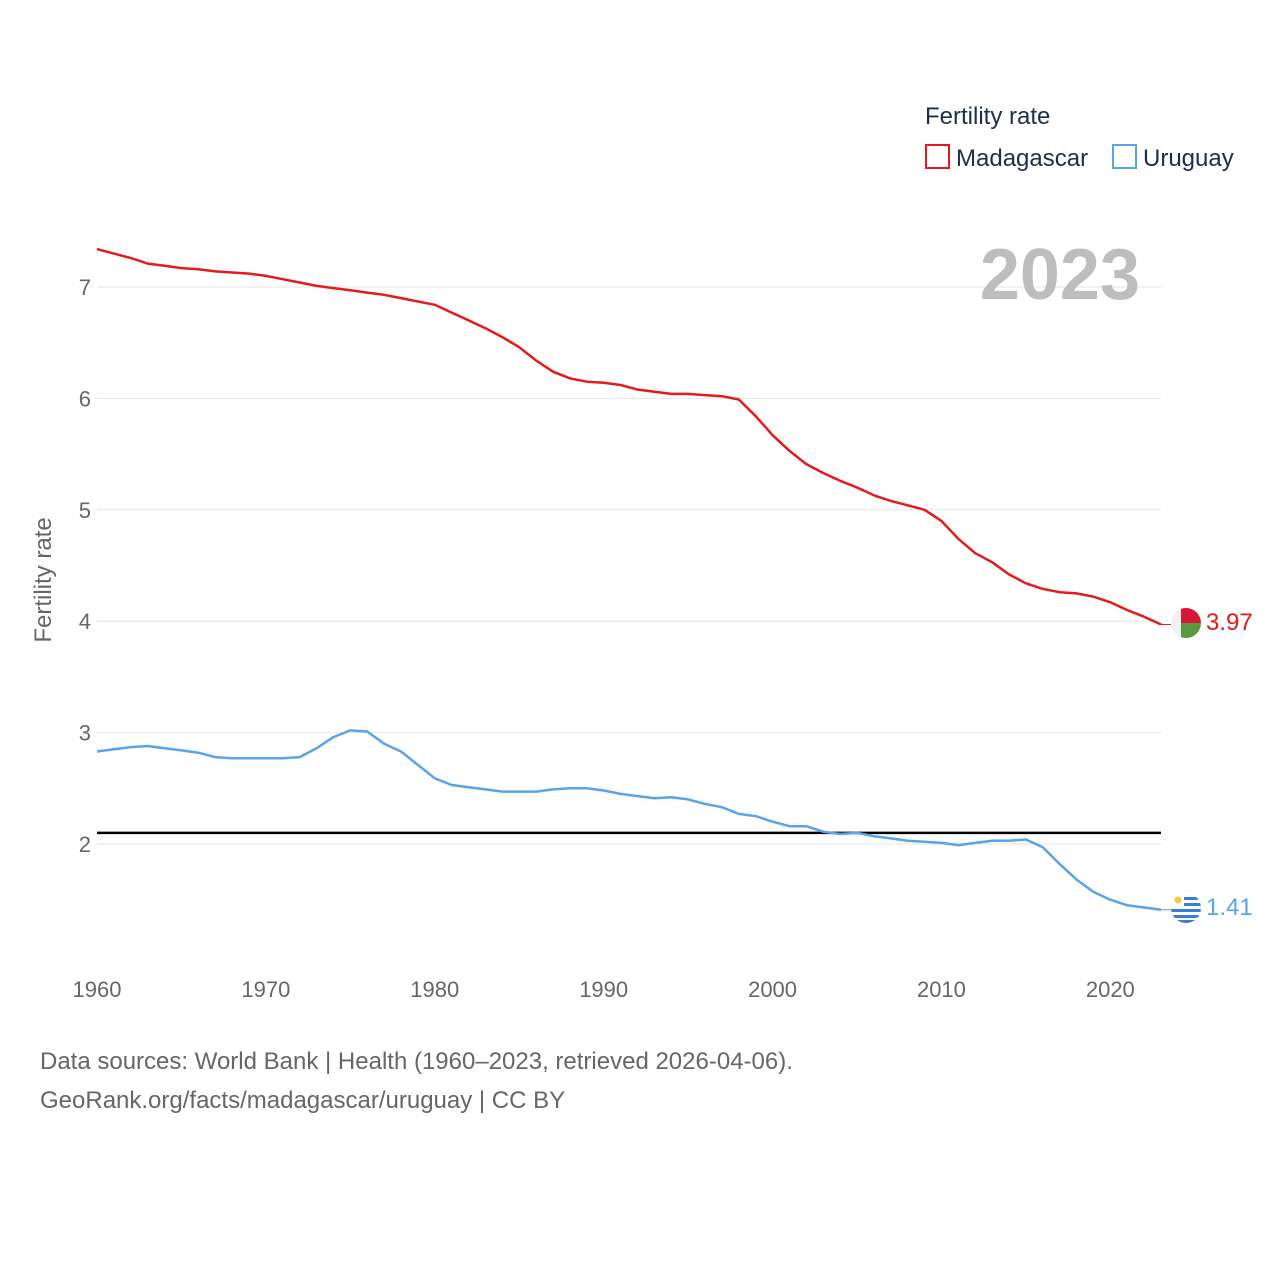  I want to click on x-axis-ticks: 1960 1970 1980 1990 2000 2010 2020, so click(604, 989).